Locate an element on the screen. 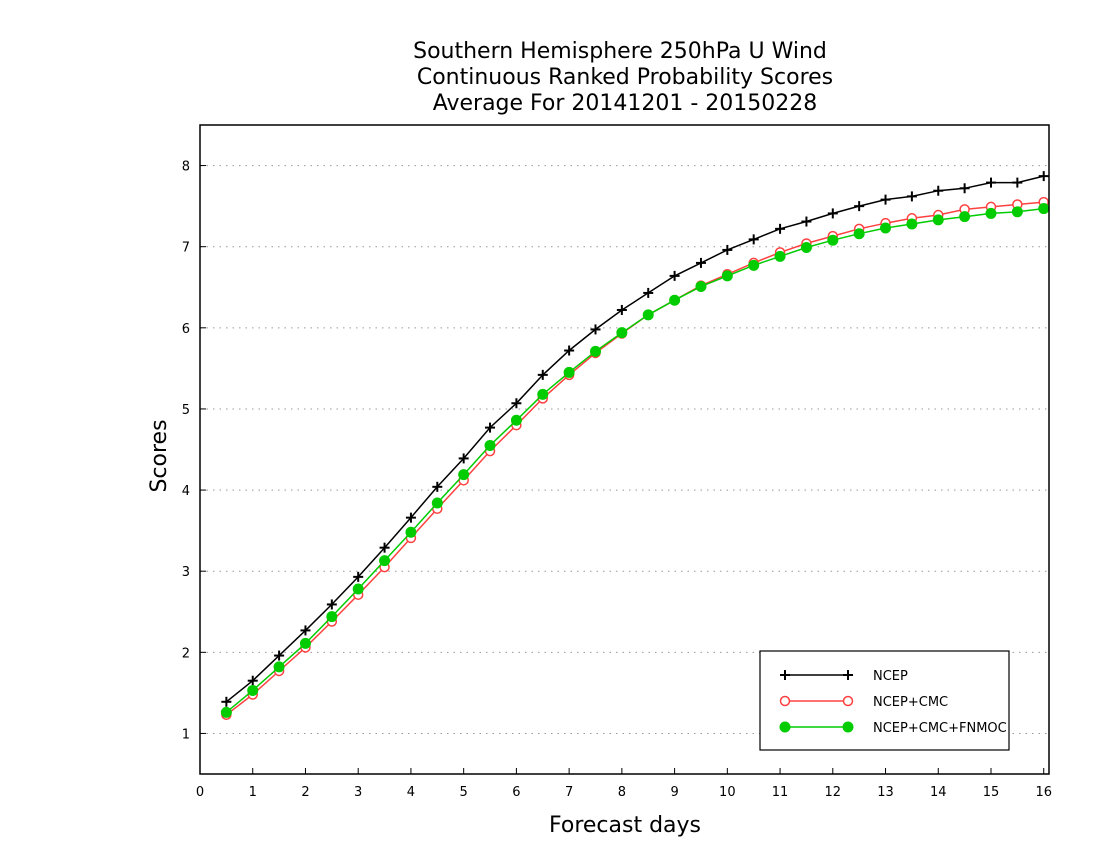 This screenshot has height=850, width=1100. x-tick-label: 13 is located at coordinates (885, 792).